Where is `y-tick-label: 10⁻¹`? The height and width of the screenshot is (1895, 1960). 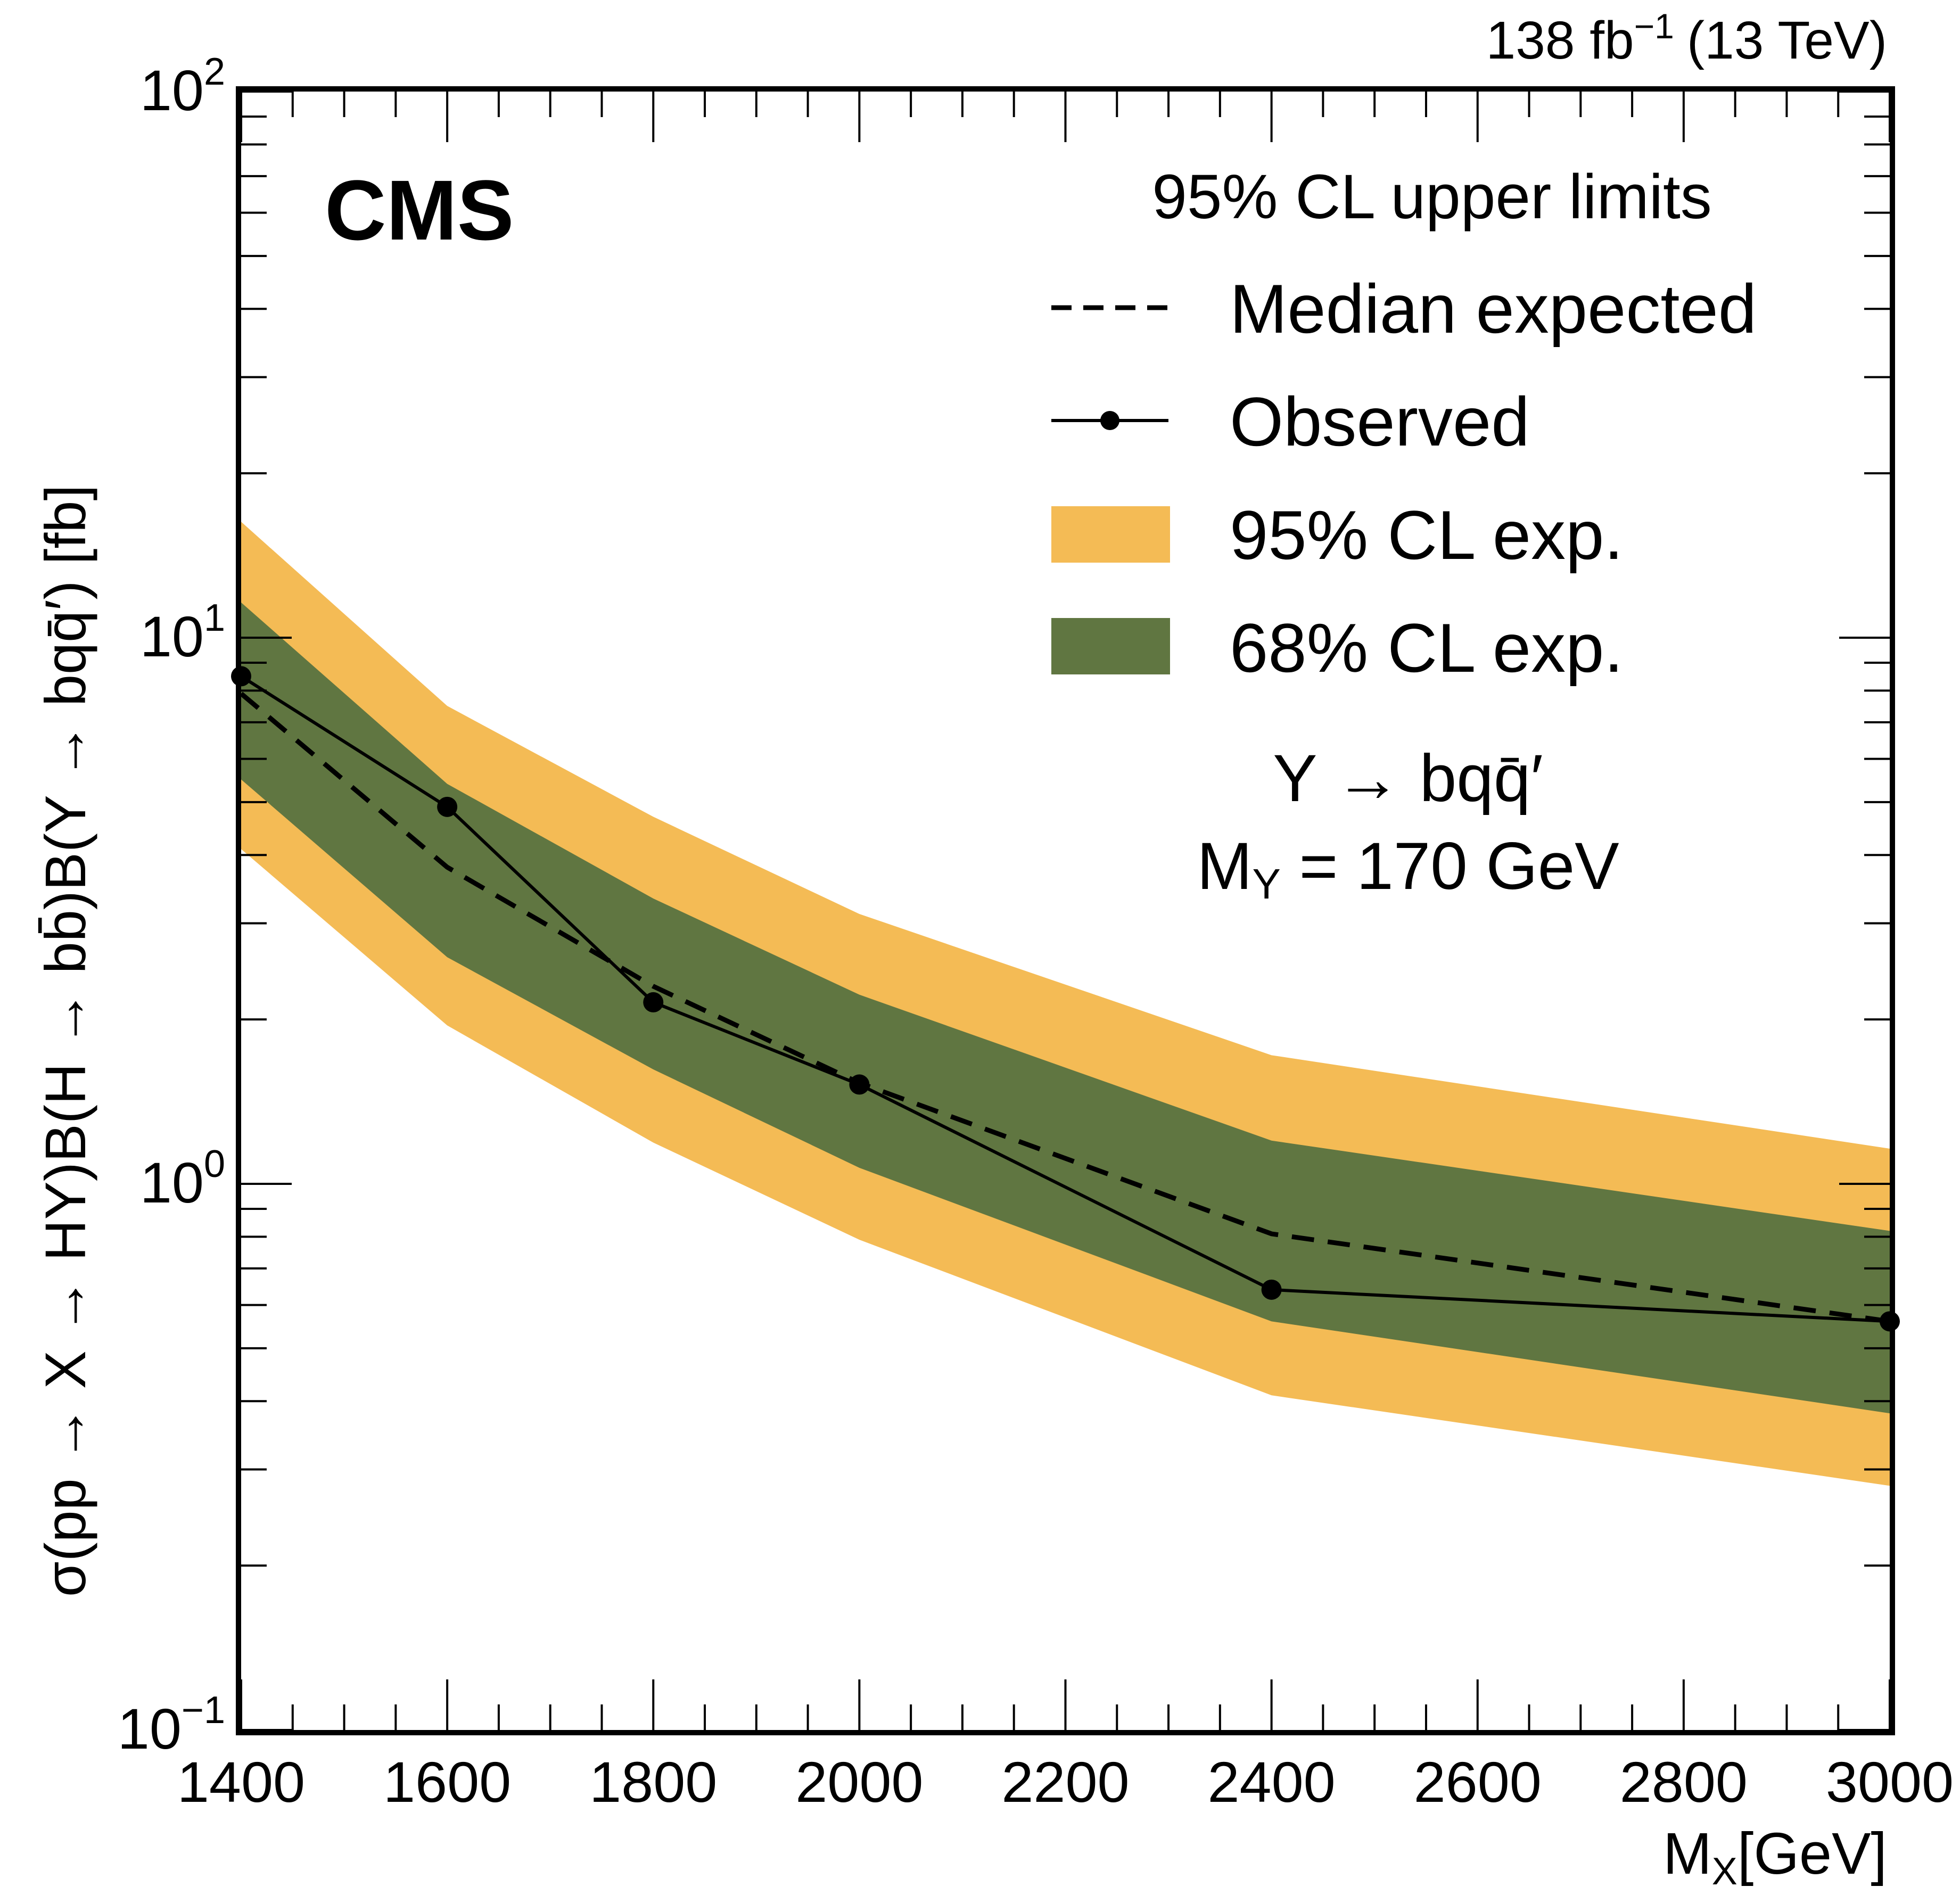 y-tick-label: 10⁻¹ is located at coordinates (171, 1725).